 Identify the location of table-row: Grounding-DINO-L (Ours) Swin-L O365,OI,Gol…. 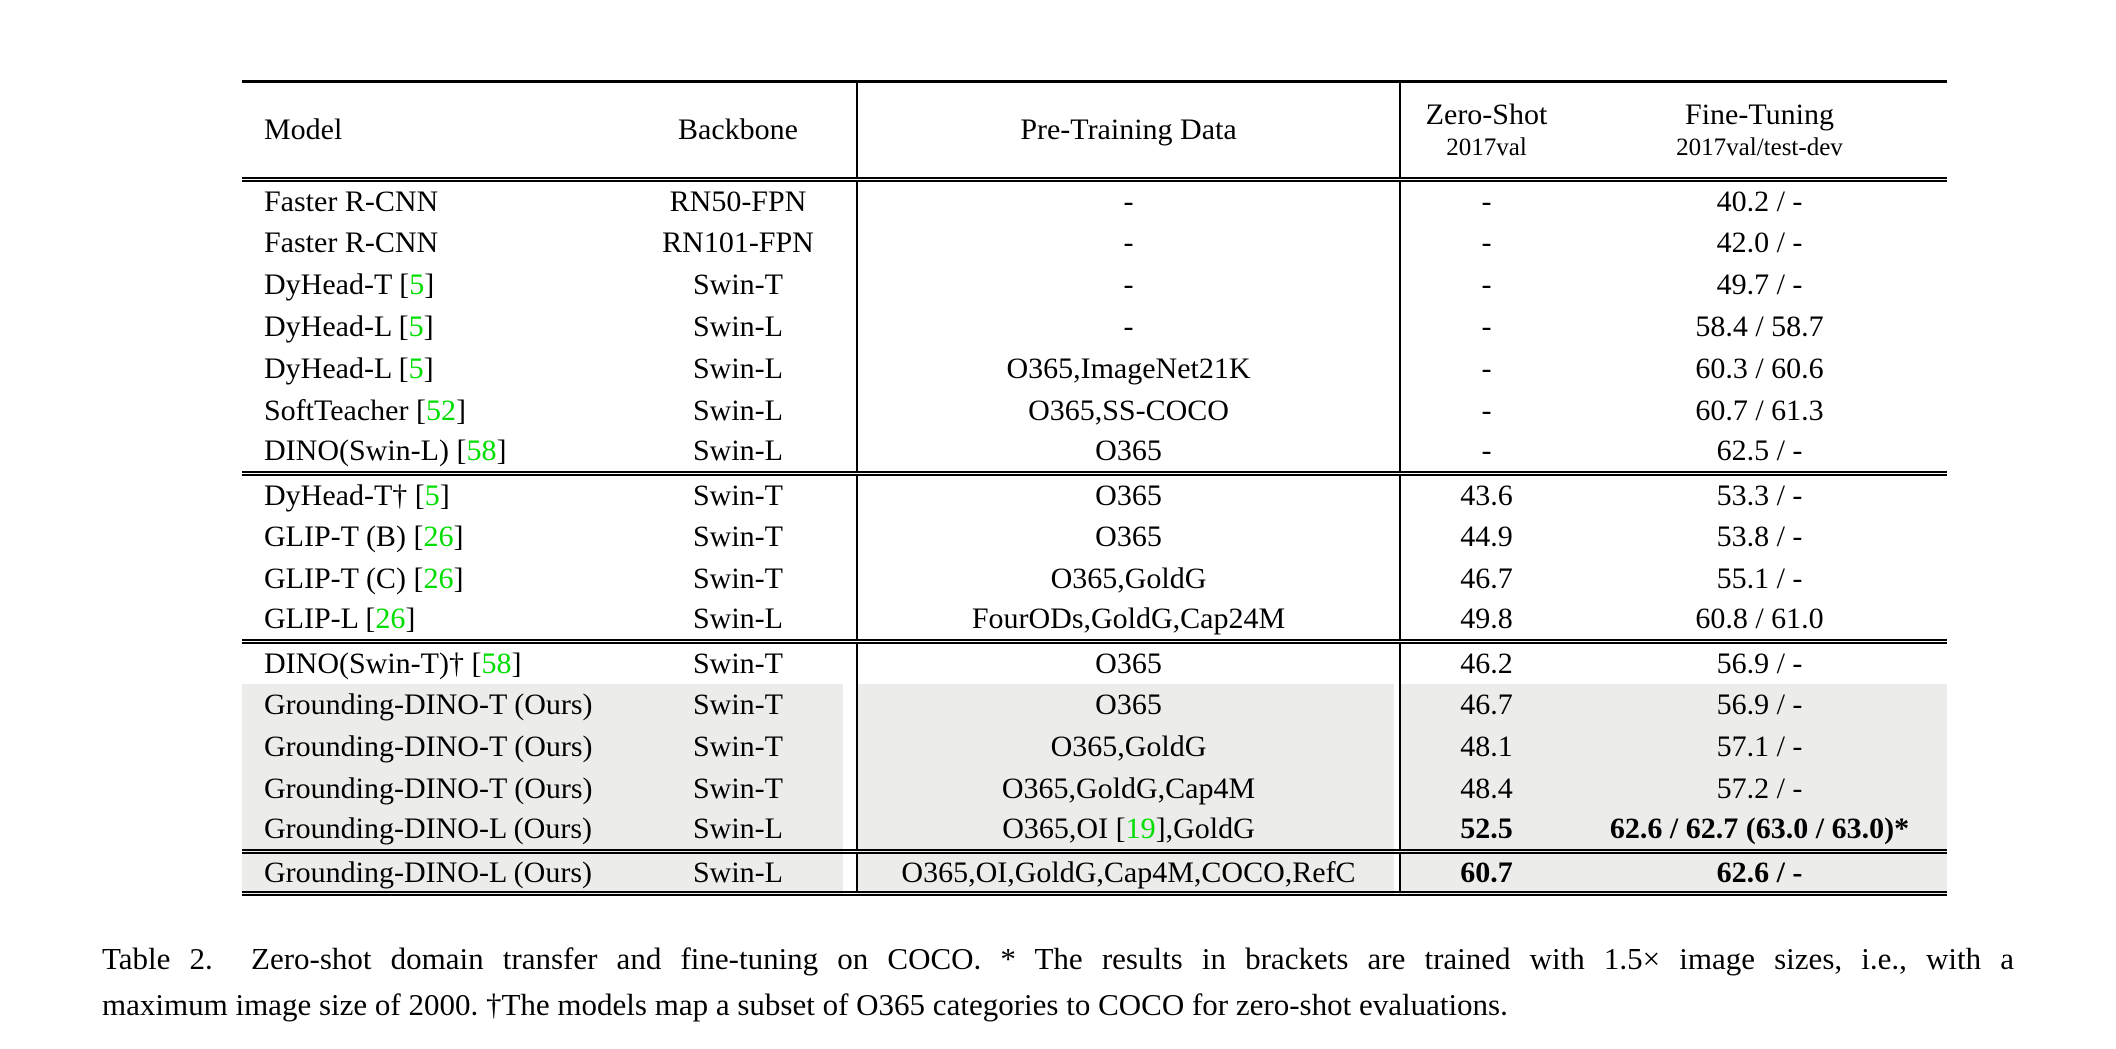
(1094, 872).